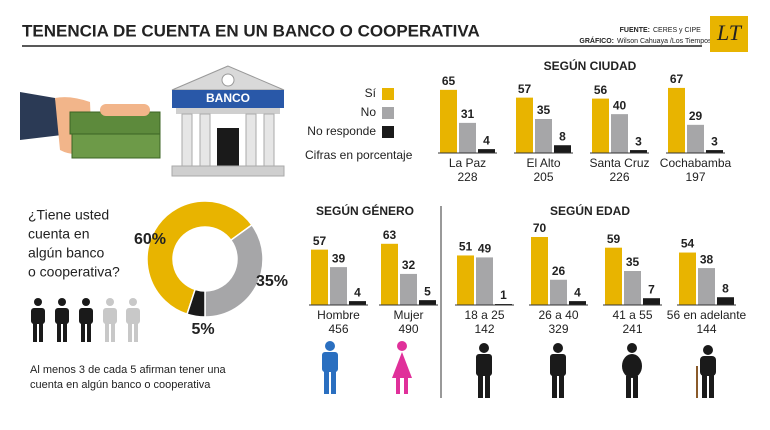 The width and height of the screenshot is (770, 430). Describe the element at coordinates (558, 315) in the screenshot. I see `category-label: 26 a 40` at that location.